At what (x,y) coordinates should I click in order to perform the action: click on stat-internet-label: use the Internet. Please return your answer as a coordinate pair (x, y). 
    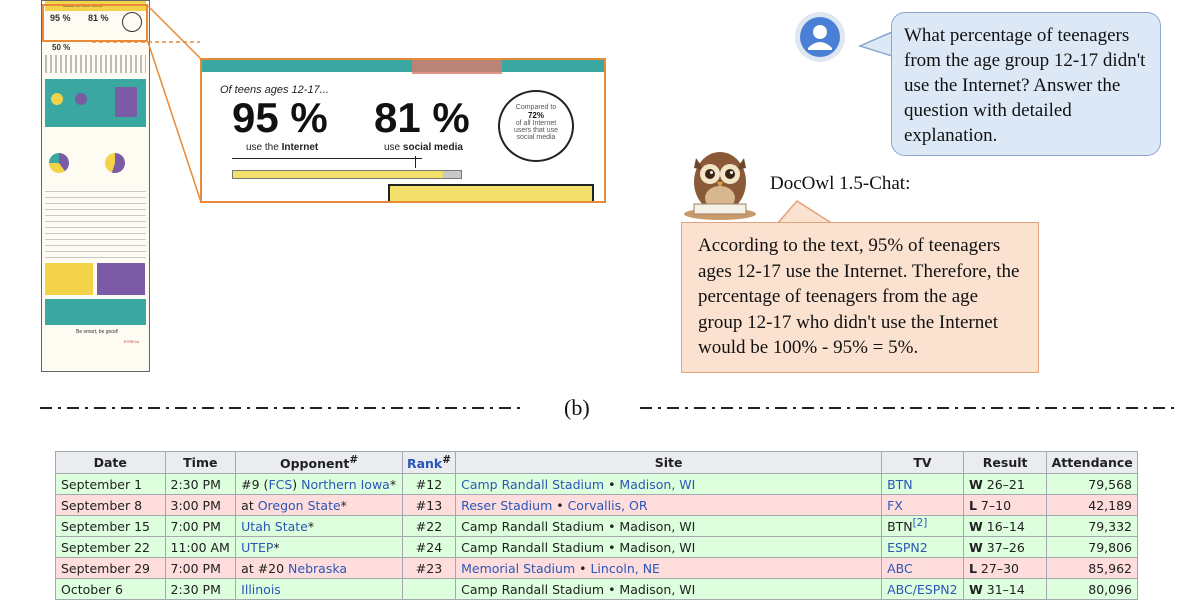
    Looking at the image, I should click on (282, 147).